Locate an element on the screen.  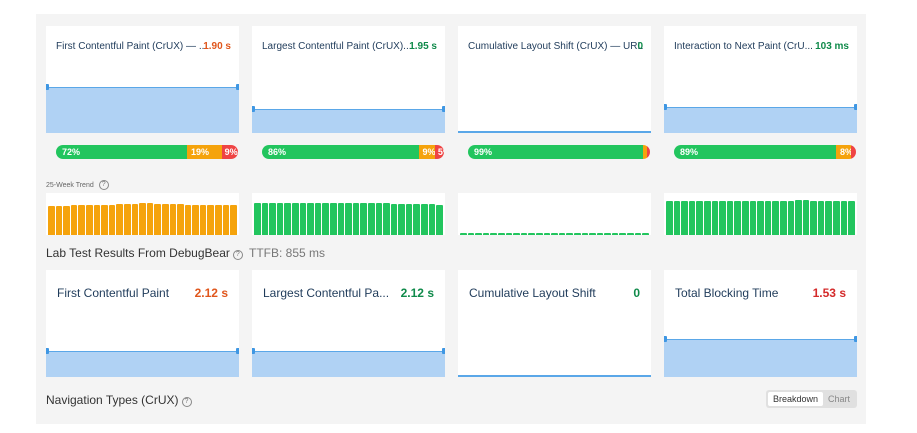
lab-metric-card: Cumulative Layout Shift 0 is located at coordinates (554, 323).